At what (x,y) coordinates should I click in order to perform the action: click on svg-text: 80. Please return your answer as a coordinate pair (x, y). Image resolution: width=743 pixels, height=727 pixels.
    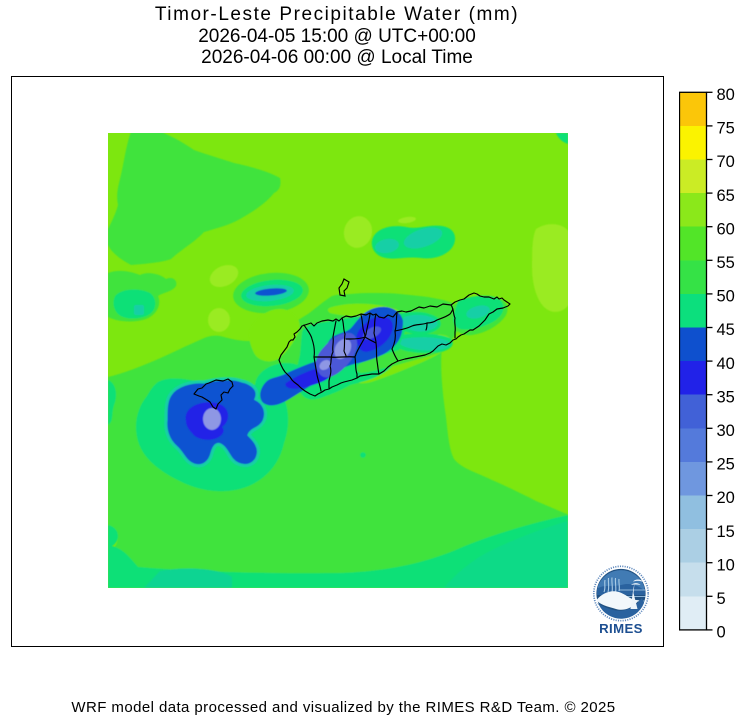
    Looking at the image, I should click on (726, 95).